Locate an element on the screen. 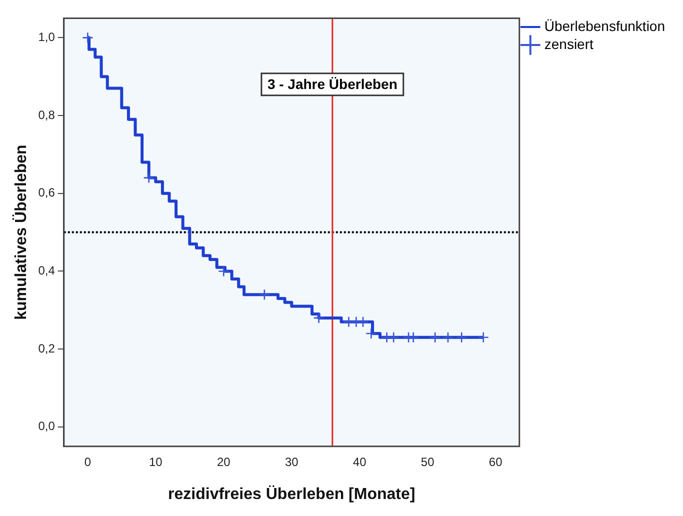 The height and width of the screenshot is (516, 683). y-tick-label: 0,6 is located at coordinates (47, 193).